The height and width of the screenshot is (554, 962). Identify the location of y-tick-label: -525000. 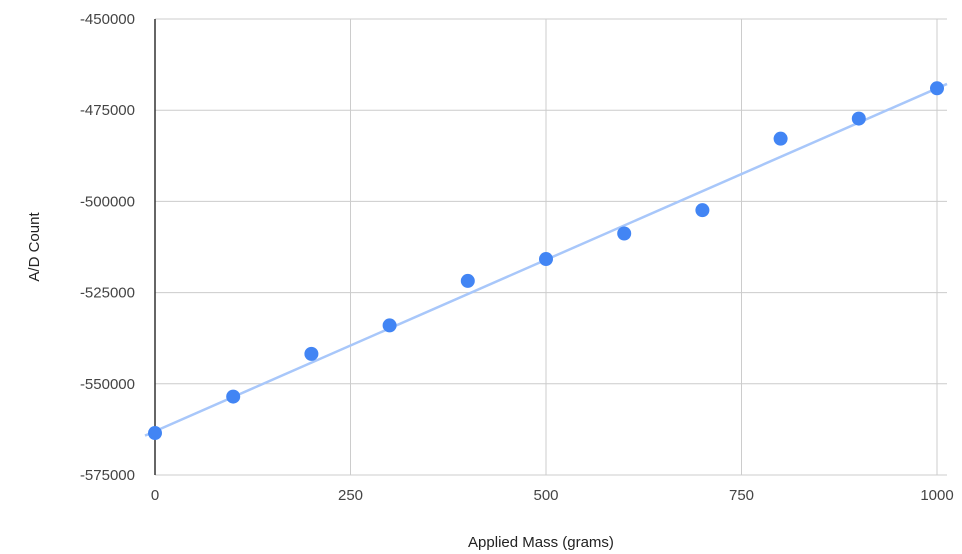
(107, 293).